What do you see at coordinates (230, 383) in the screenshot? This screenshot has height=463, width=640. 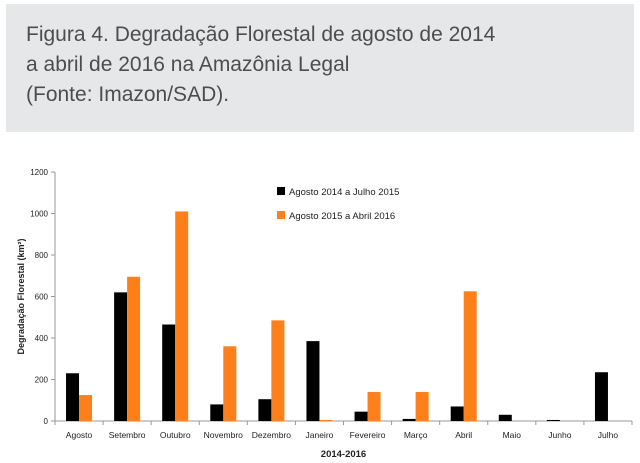 I see `bar-series2-novembro` at bounding box center [230, 383].